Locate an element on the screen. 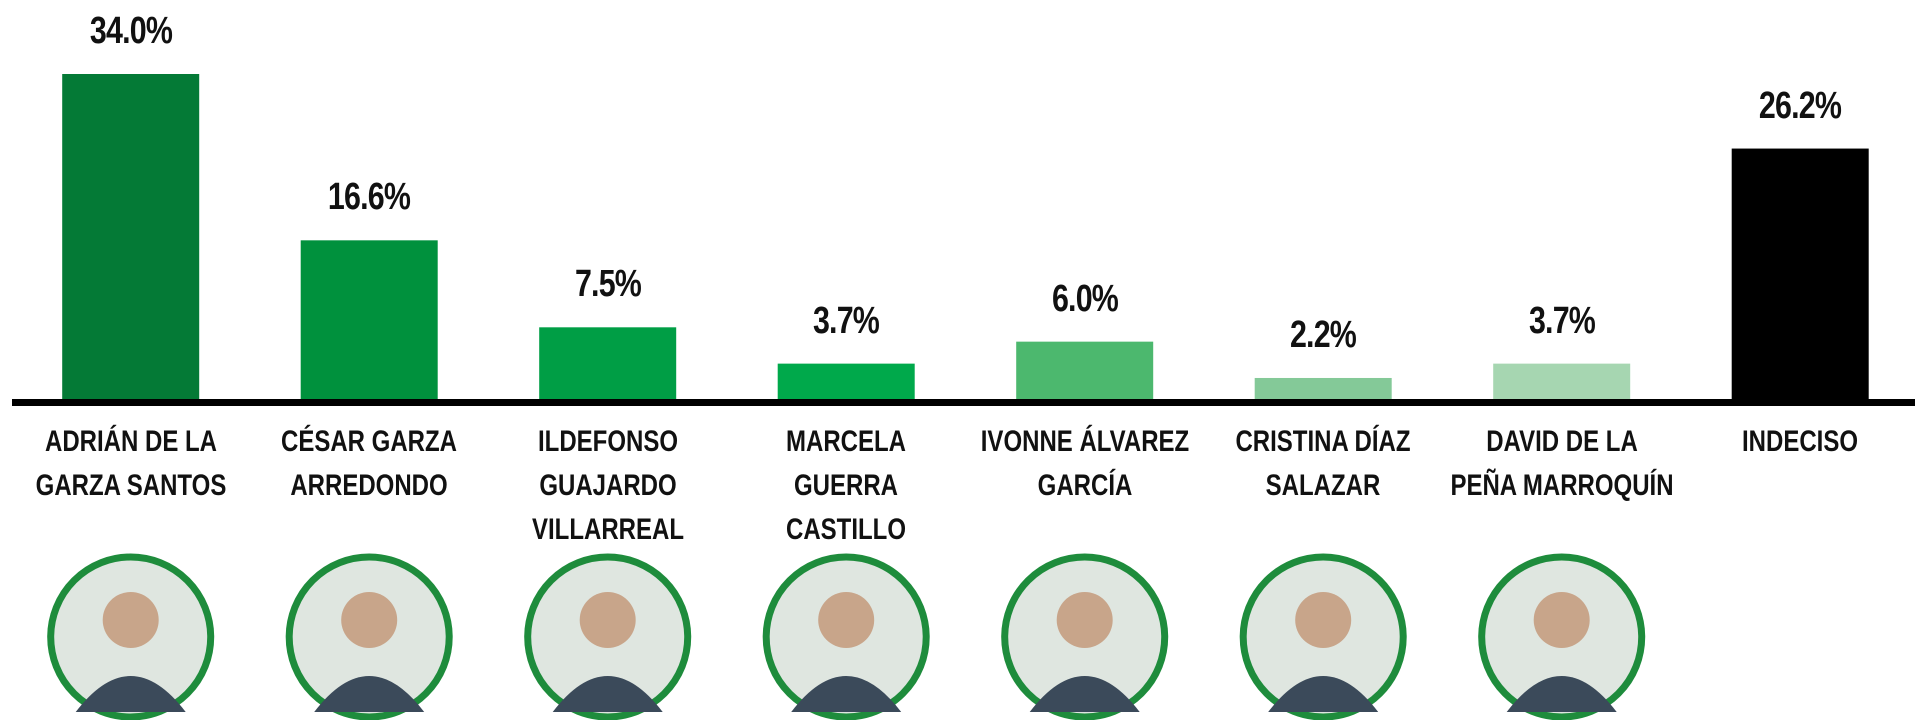  category-label: CRISTINA DÍAZ SALAZAR is located at coordinates (1323, 463).